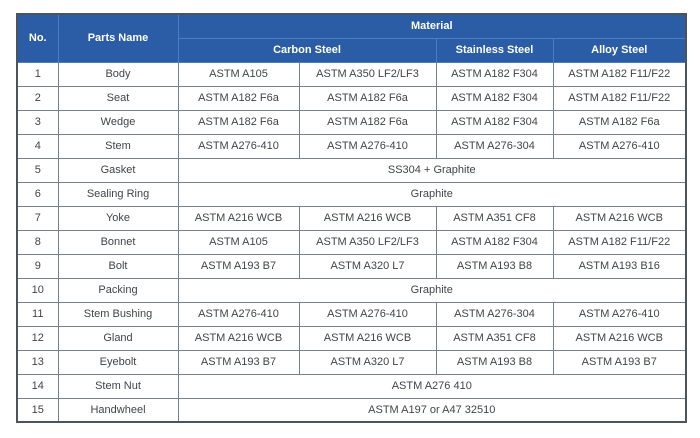 This screenshot has width=700, height=438. Describe the element at coordinates (118, 38) in the screenshot. I see `header-parts-name: Parts Name` at that location.